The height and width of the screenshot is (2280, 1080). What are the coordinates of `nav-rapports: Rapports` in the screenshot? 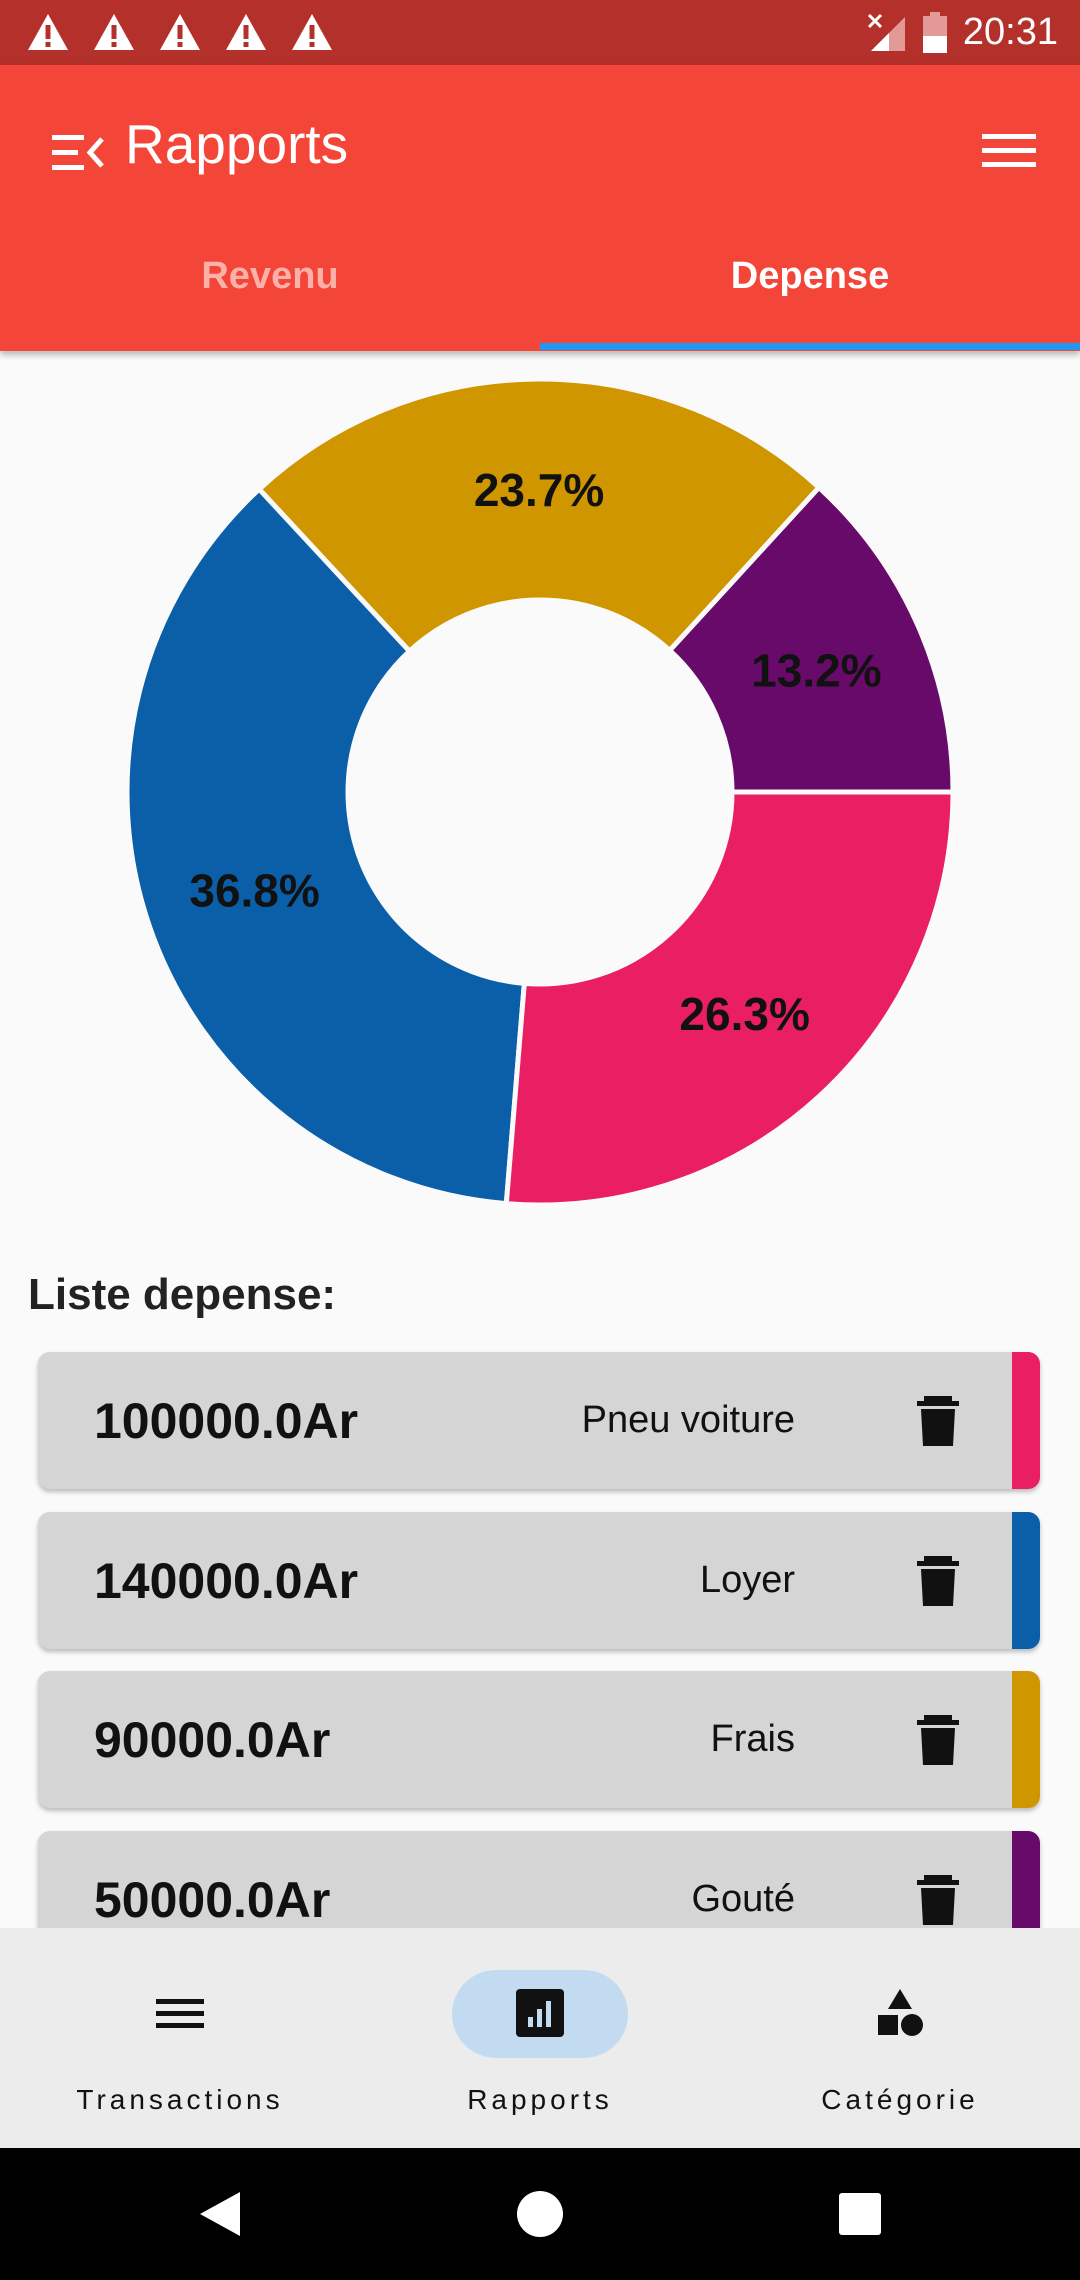 It's located at (540, 2038).